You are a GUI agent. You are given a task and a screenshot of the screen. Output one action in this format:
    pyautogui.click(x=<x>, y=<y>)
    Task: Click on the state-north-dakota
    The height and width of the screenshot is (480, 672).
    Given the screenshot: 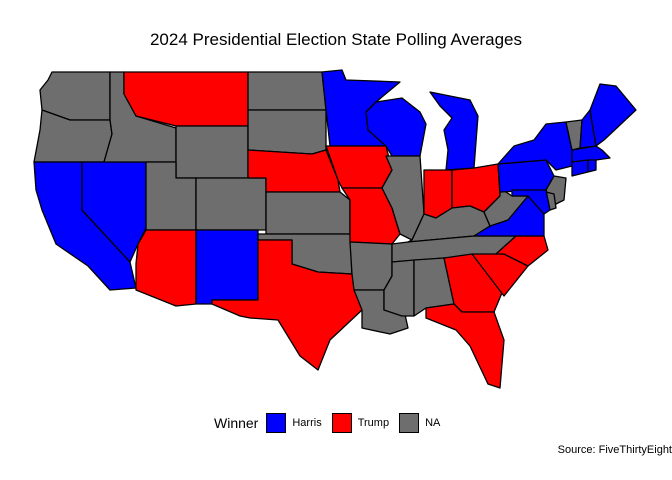 What is the action you would take?
    pyautogui.click(x=287, y=91)
    